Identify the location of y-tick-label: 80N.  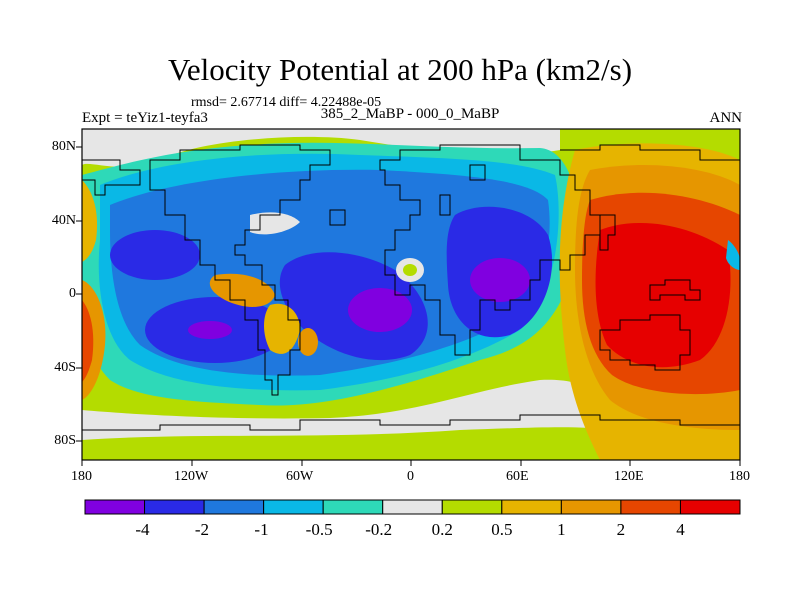
(63, 146).